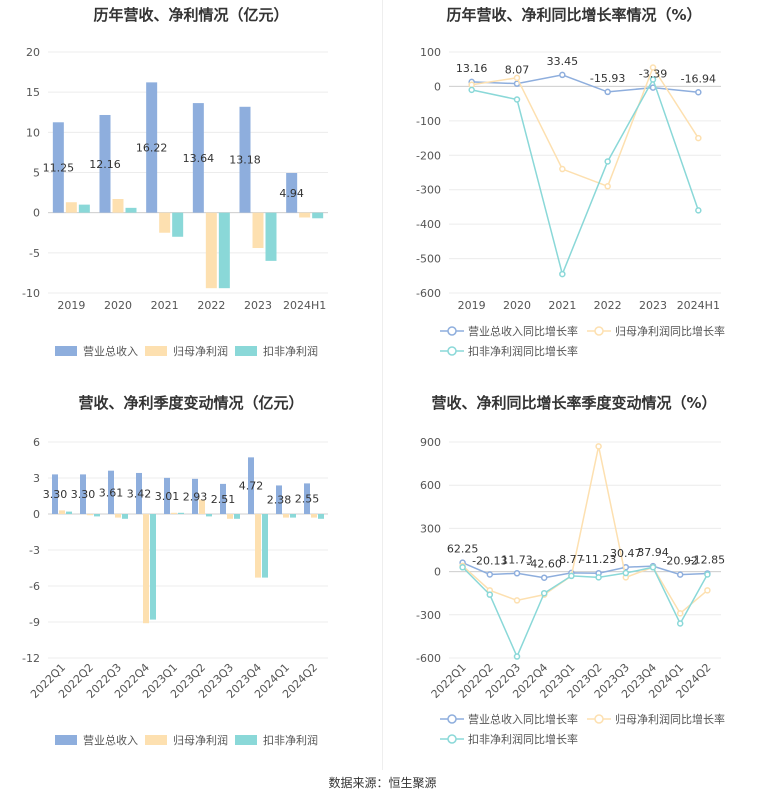 The image size is (765, 801). Describe the element at coordinates (111, 492) in the screenshot. I see `data-label: 3.61` at that location.